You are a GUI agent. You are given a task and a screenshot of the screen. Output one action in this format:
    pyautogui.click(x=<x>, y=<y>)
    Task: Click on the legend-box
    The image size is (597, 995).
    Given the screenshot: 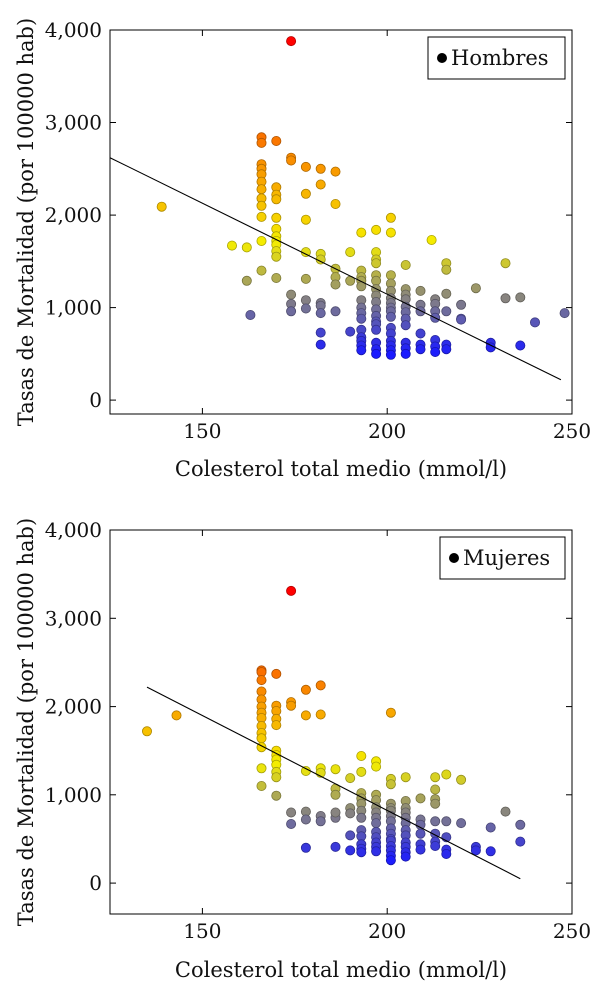 What is the action you would take?
    pyautogui.click(x=496, y=58)
    